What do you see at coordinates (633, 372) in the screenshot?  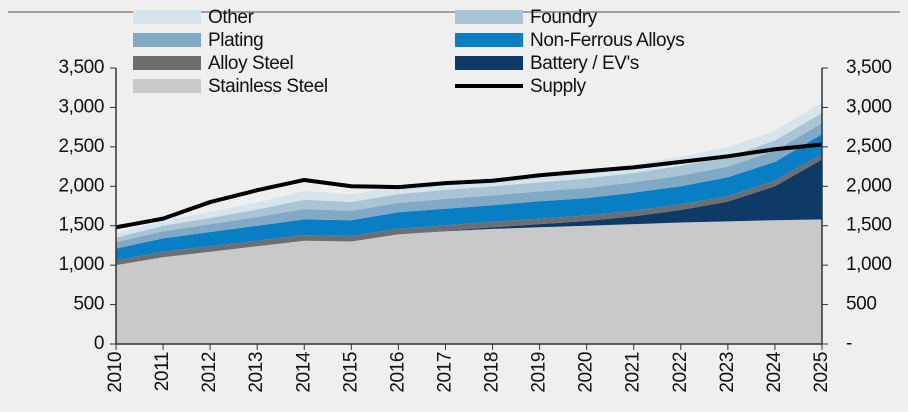 I see `x-tick-label: 2021` at bounding box center [633, 372].